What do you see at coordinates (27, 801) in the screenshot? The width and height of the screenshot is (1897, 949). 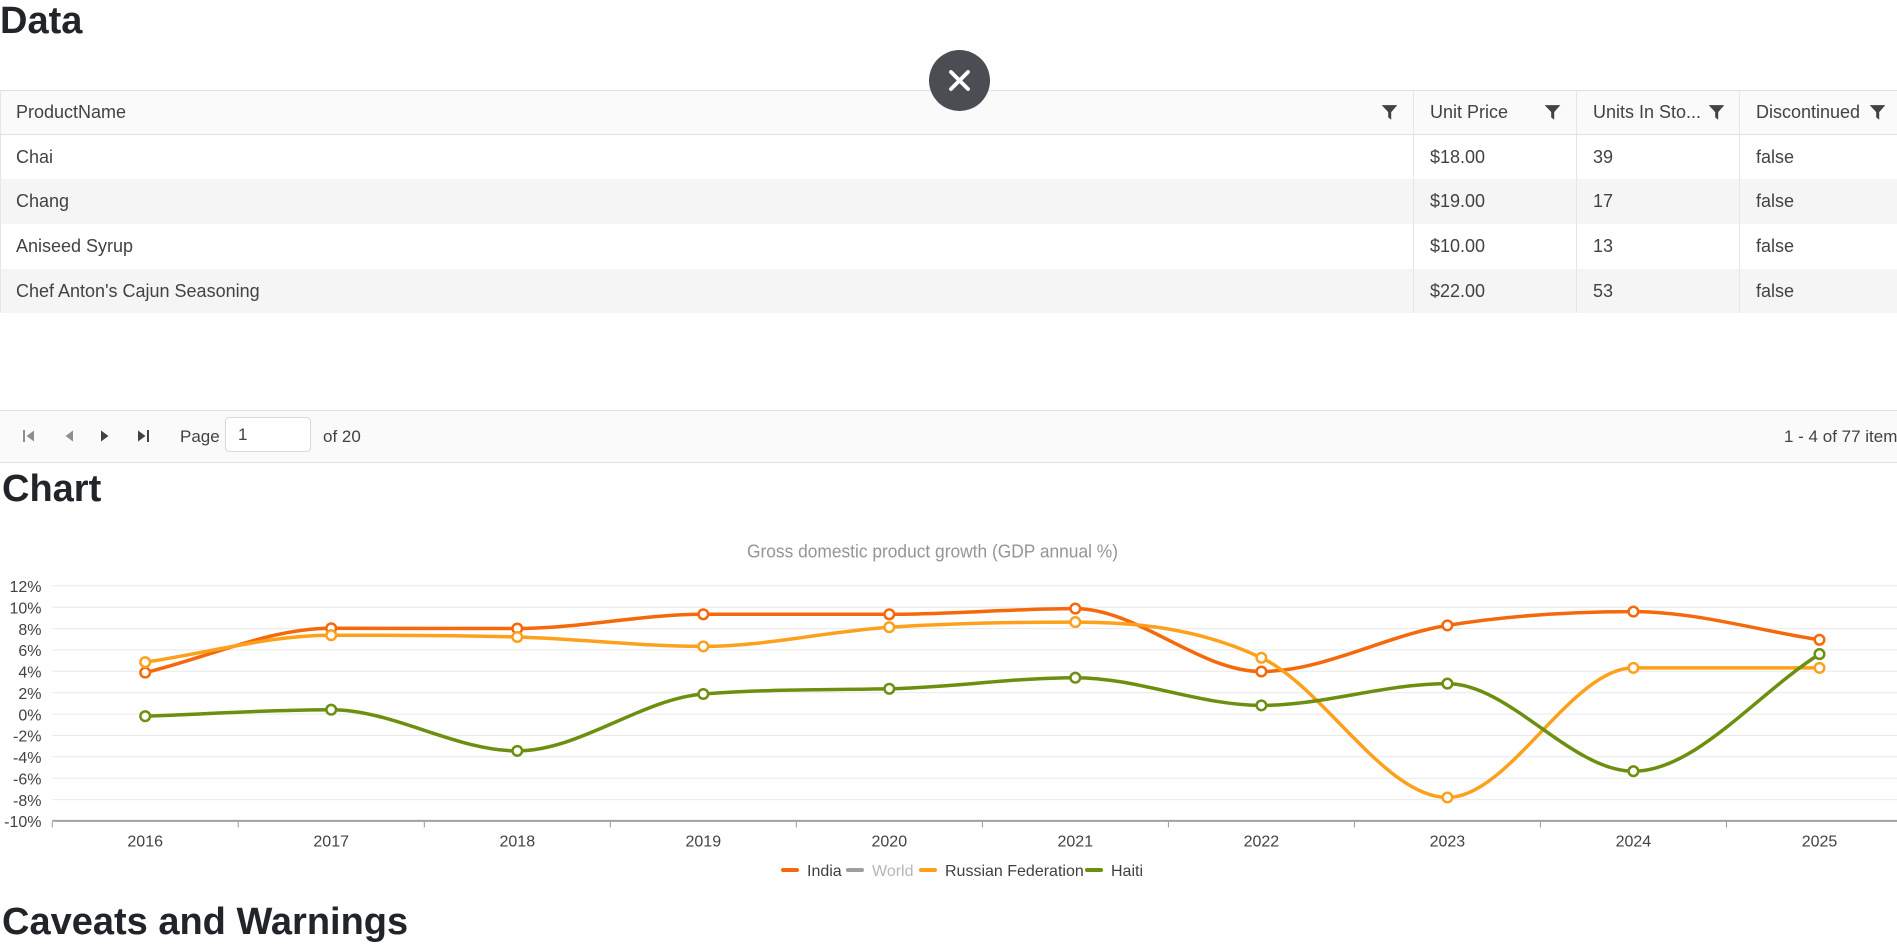 I see `svg-text: -8%` at bounding box center [27, 801].